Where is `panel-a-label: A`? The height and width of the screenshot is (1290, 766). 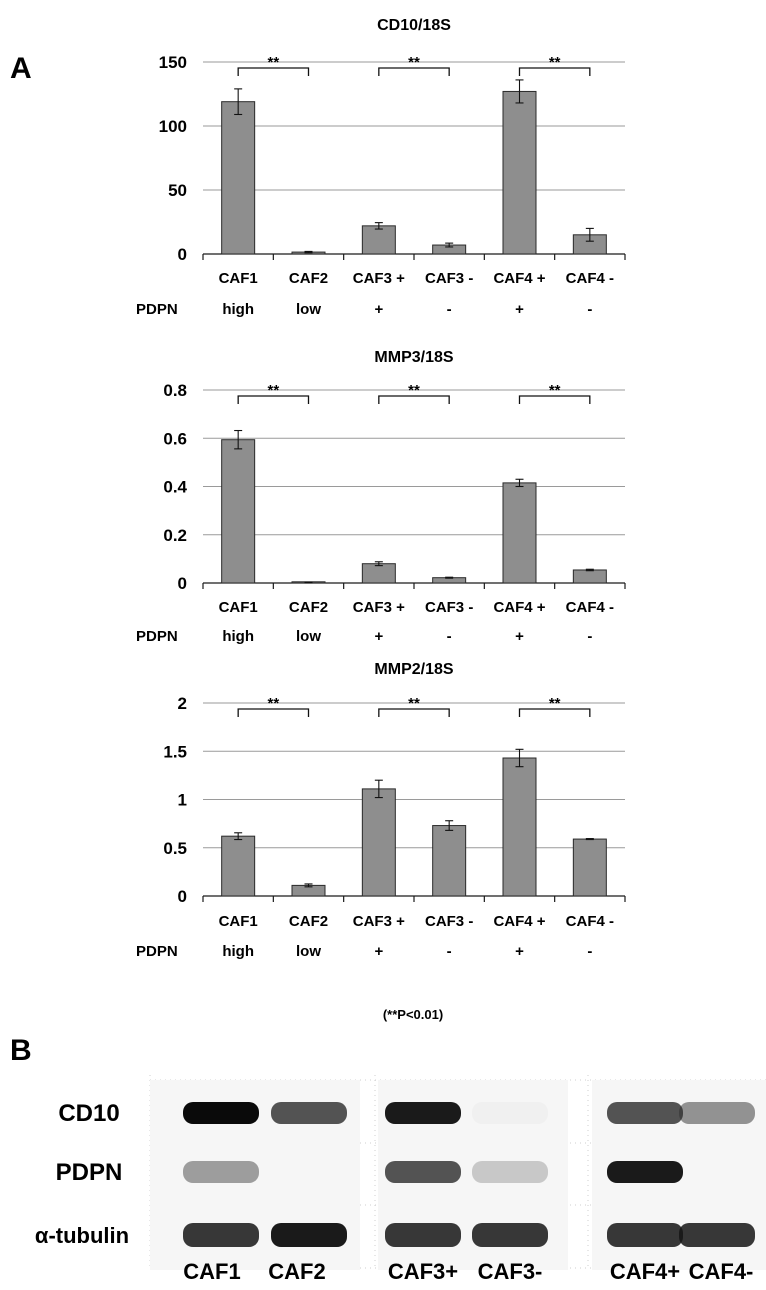 panel-a-label: A is located at coordinates (21, 68).